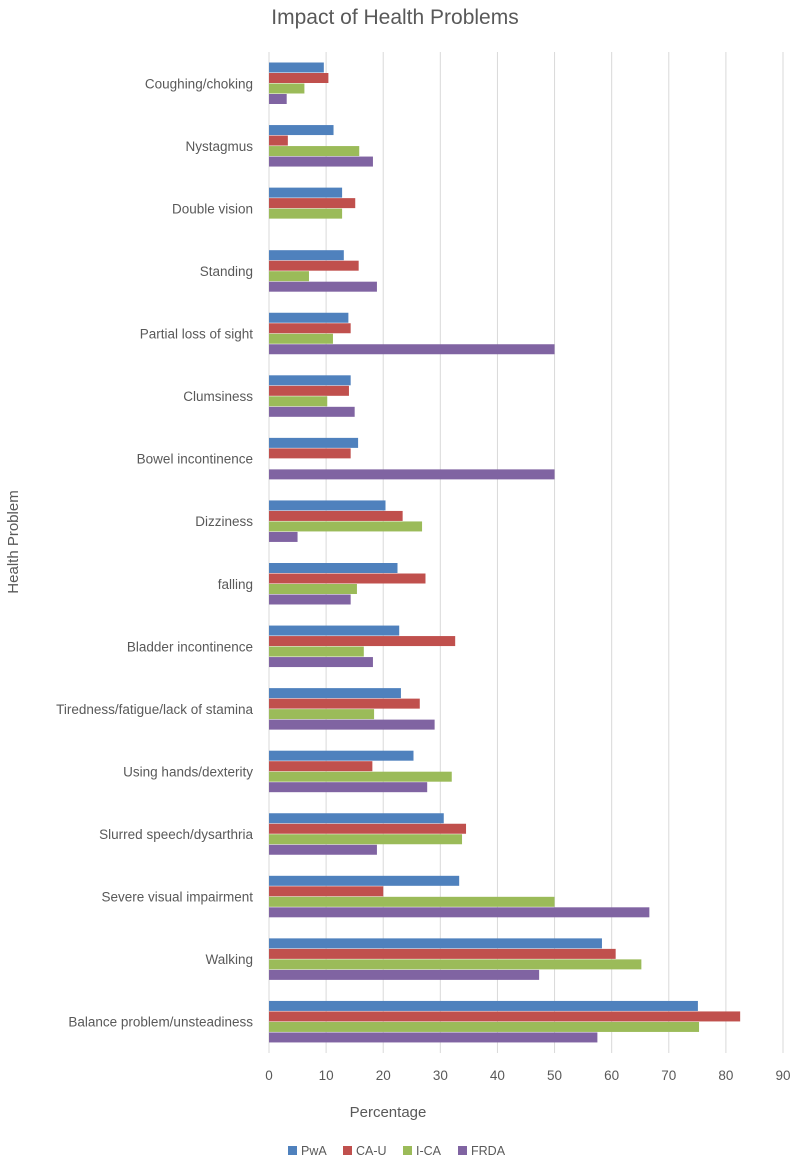 The height and width of the screenshot is (1172, 798). Describe the element at coordinates (346, 526) in the screenshot. I see `bar-i-ca-dizziness` at that location.